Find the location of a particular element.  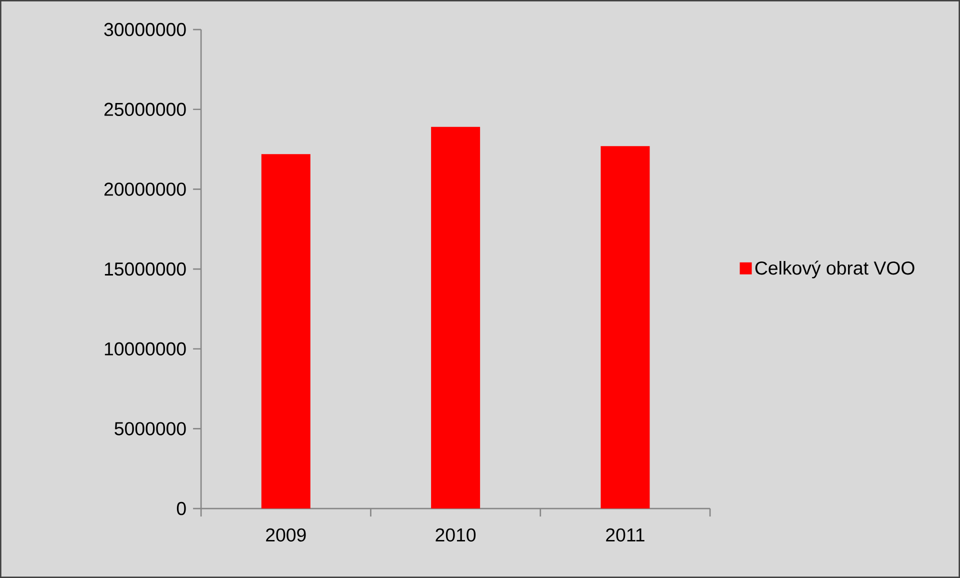

y-tick-label: 20000000 is located at coordinates (145, 189).